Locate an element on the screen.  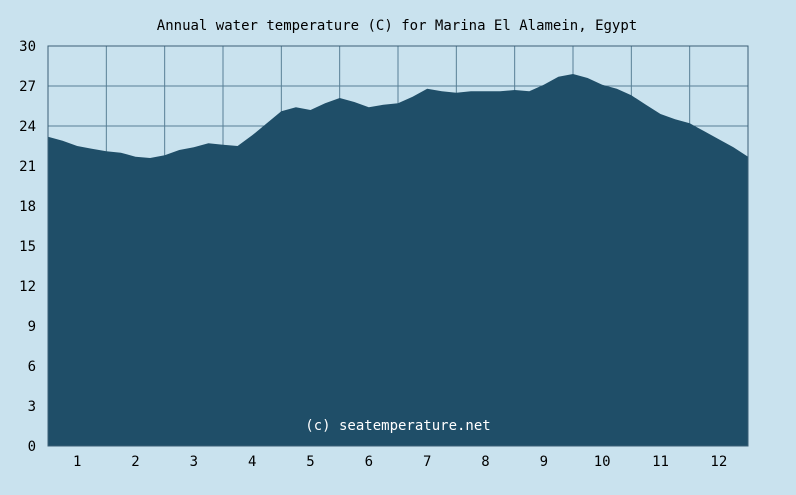
x-tick-label: 3 is located at coordinates (194, 462).